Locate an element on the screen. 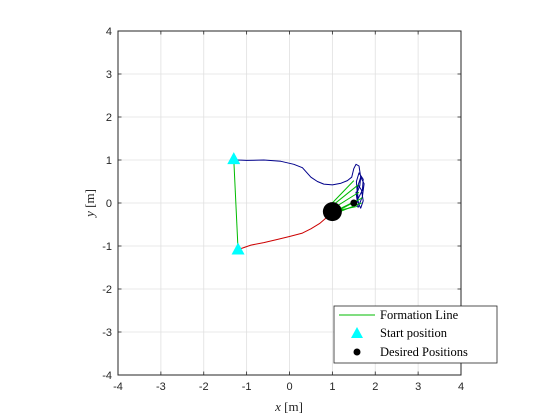 The height and width of the screenshot is (420, 560). x-tick-label: -3 is located at coordinates (161, 387).